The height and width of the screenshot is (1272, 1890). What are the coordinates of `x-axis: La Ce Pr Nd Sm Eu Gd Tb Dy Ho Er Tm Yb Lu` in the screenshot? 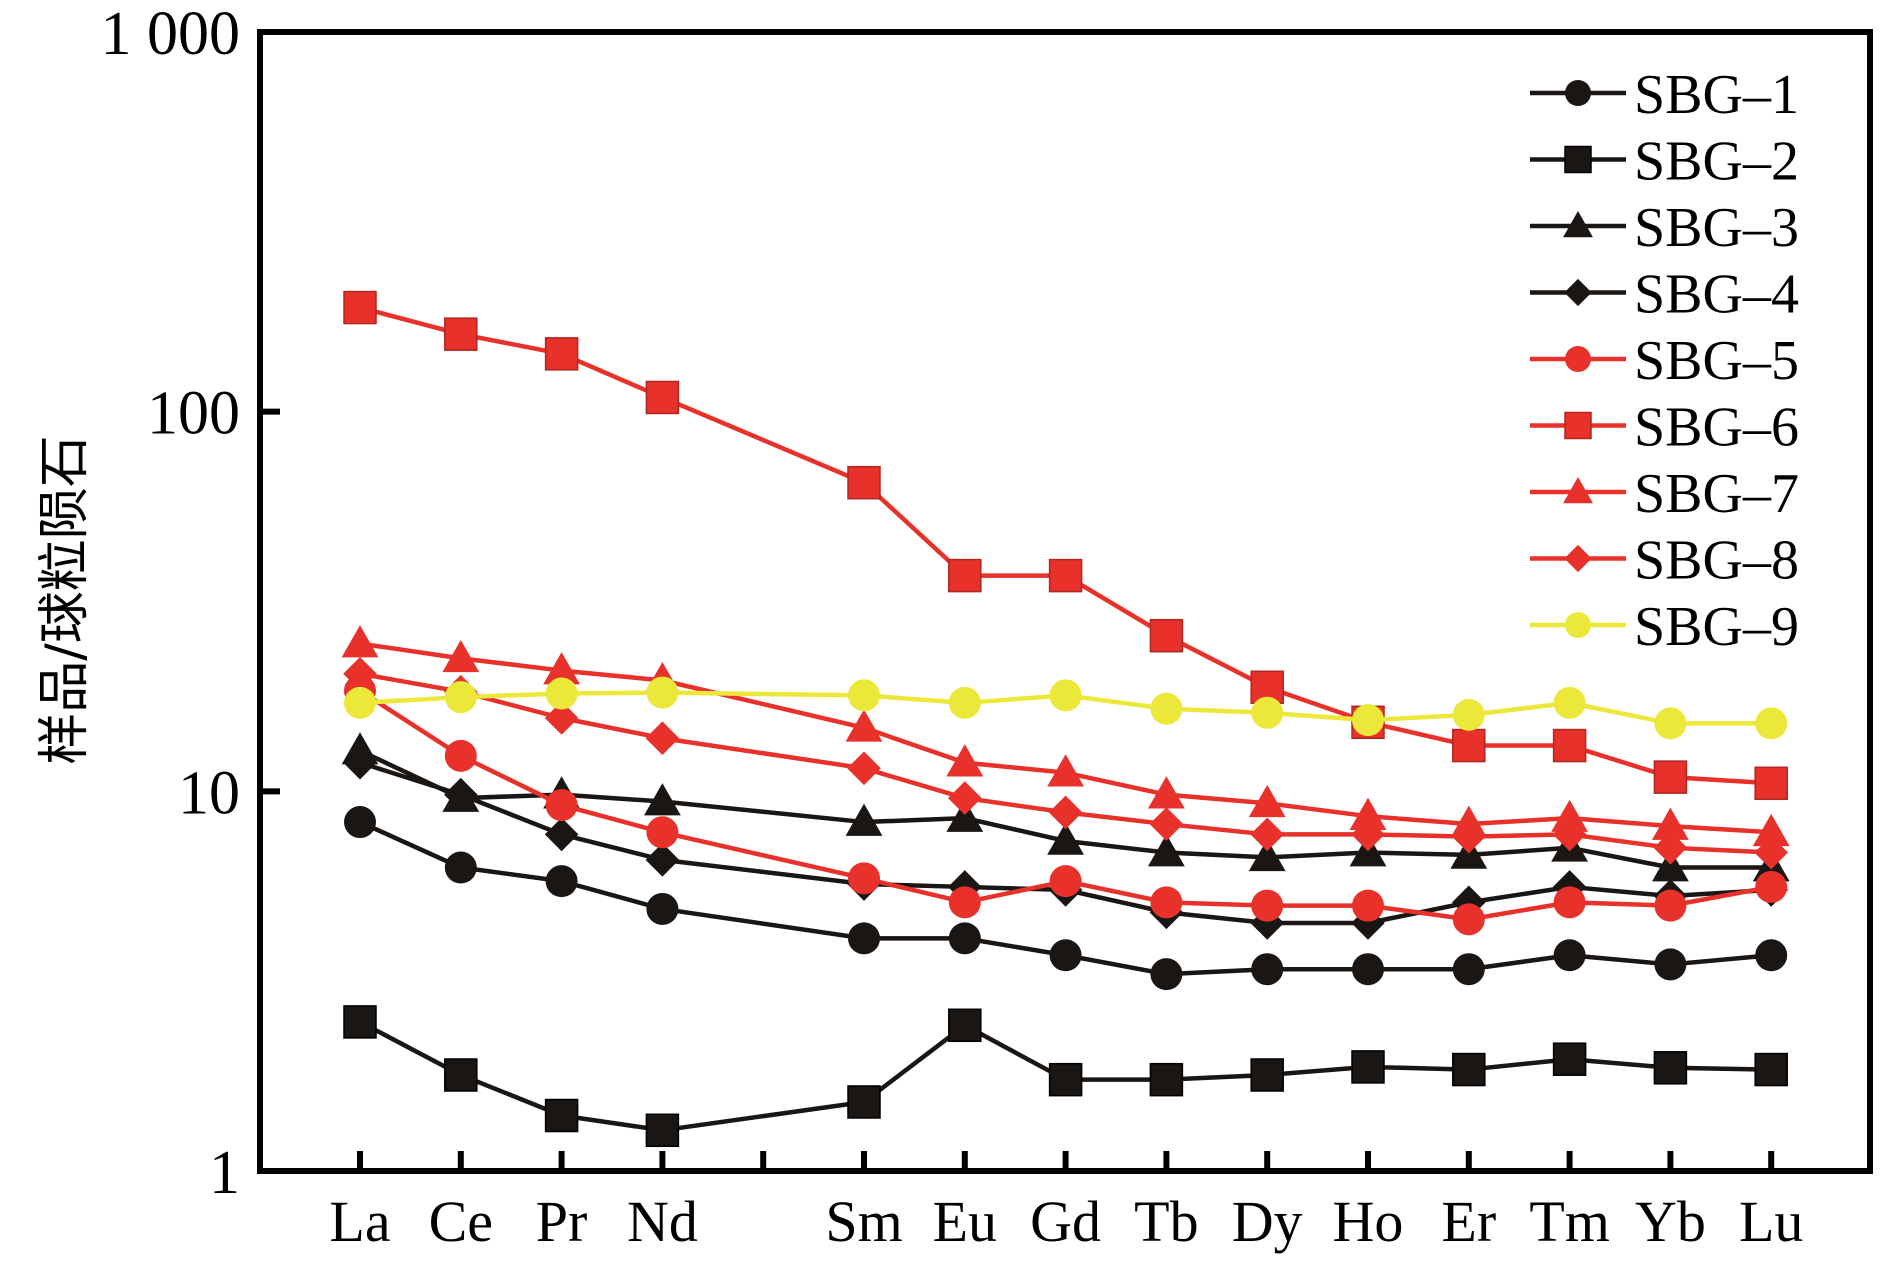 It's located at (1066, 1202).